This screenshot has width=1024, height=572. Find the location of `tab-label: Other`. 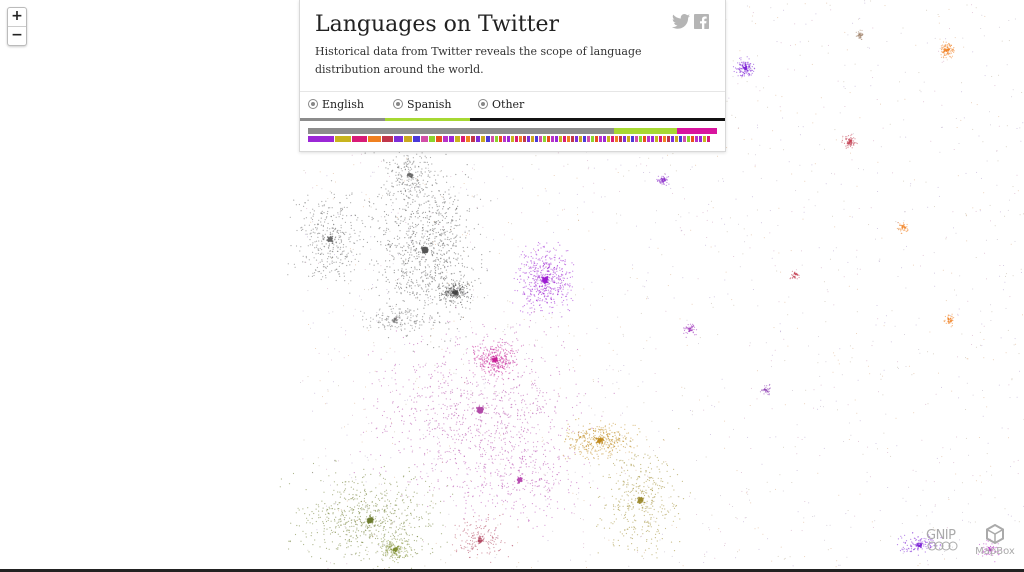

tab-label: Other is located at coordinates (508, 104).